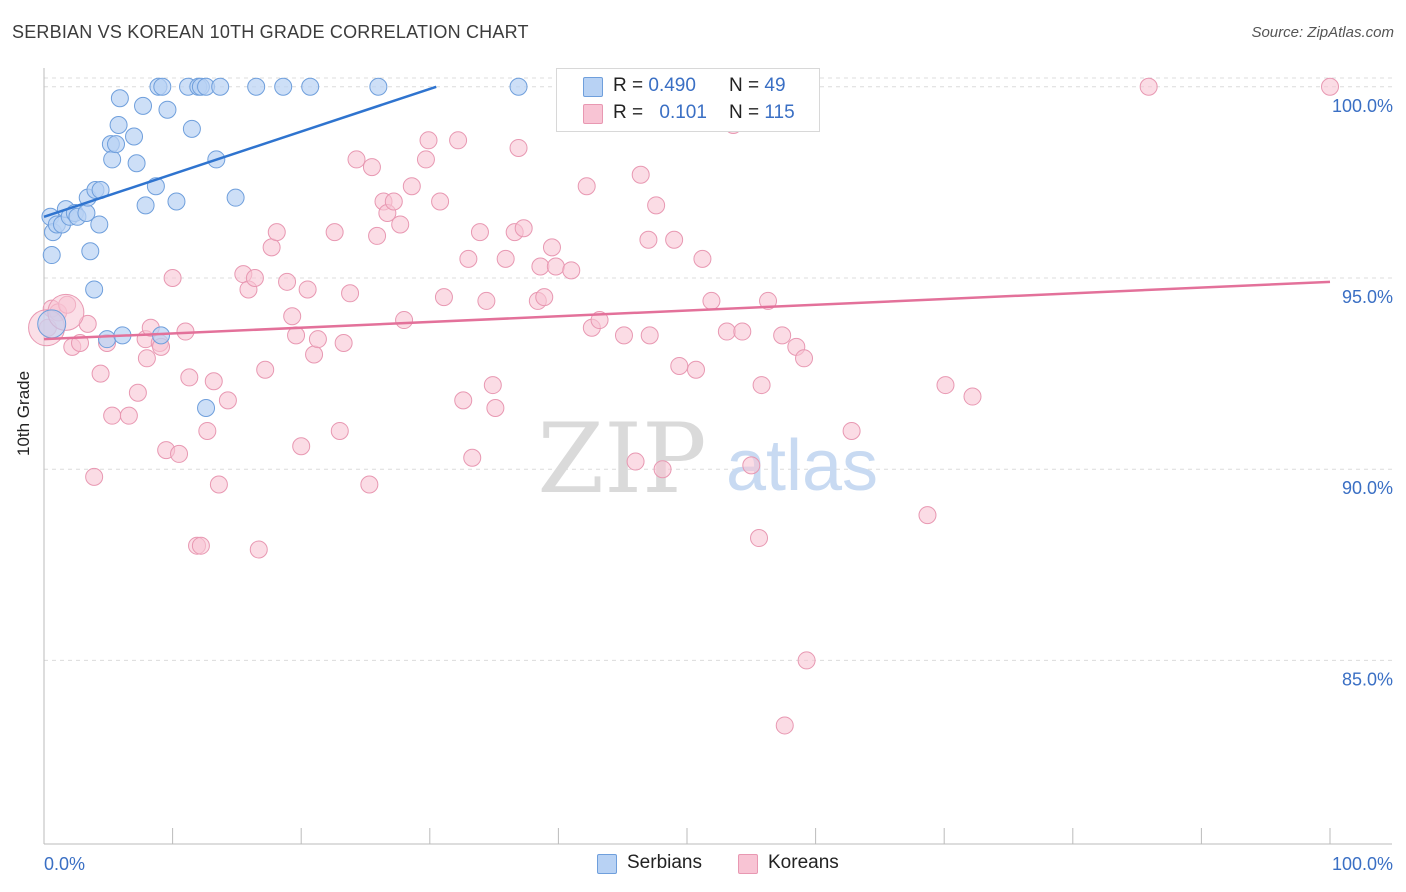 Image resolution: width=1406 pixels, height=892 pixels. Describe the element at coordinates (1362, 864) in the screenshot. I see `x-tick-label: 100.0%` at that location.